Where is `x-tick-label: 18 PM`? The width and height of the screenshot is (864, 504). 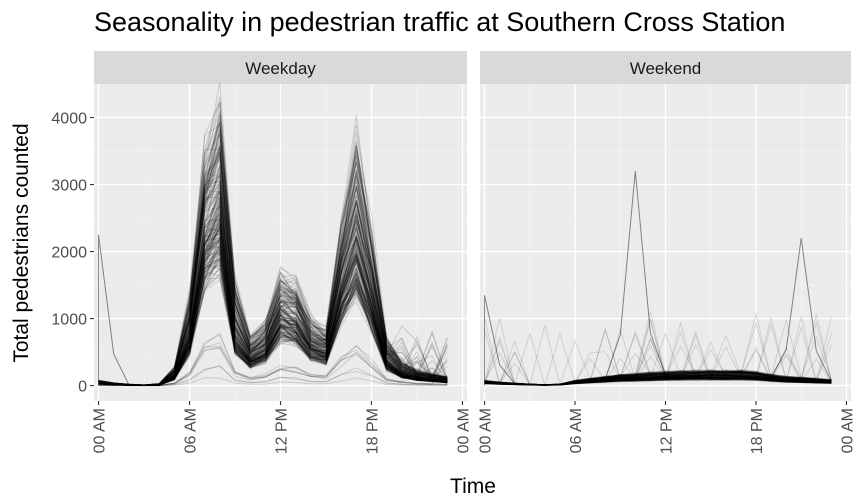
x-tick-label: 18 PM is located at coordinates (372, 431).